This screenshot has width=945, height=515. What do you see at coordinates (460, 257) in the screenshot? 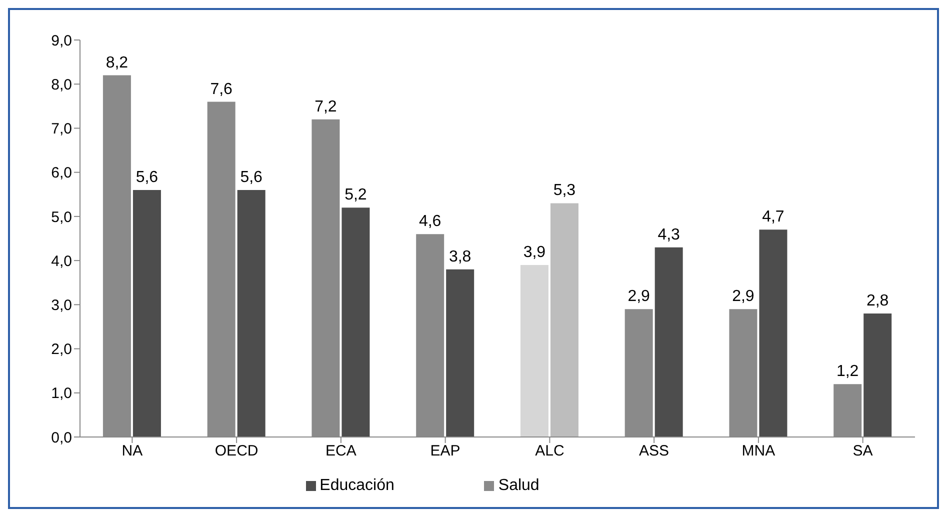
I see `data-label: 3,8` at bounding box center [460, 257].